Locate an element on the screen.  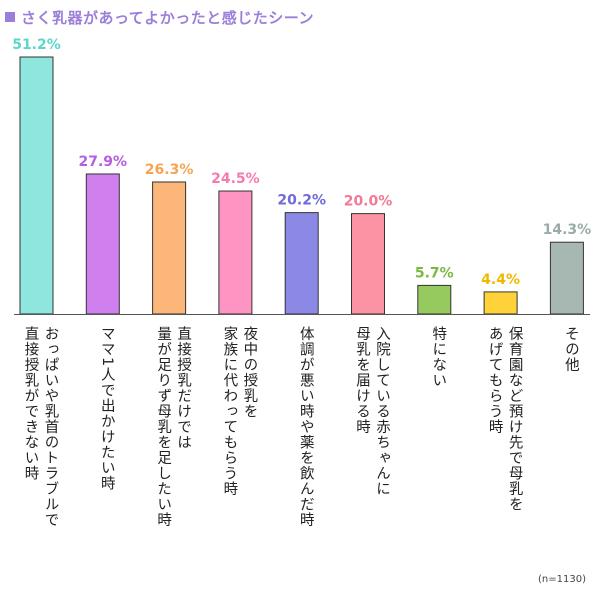
category-label-9: その他 is located at coordinates (570, 349).